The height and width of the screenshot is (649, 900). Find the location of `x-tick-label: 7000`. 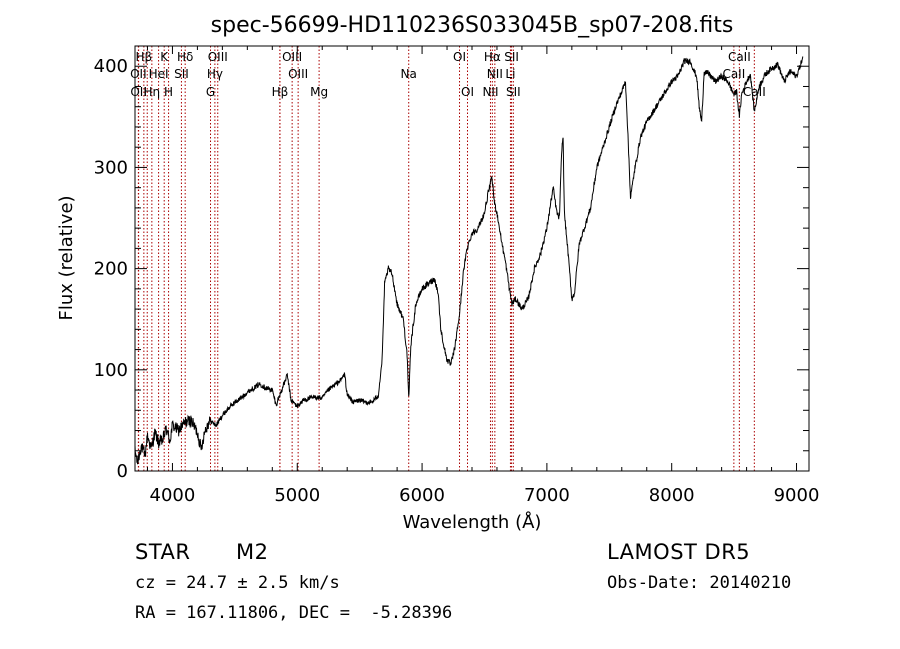

x-tick-label: 7000 is located at coordinates (547, 495).